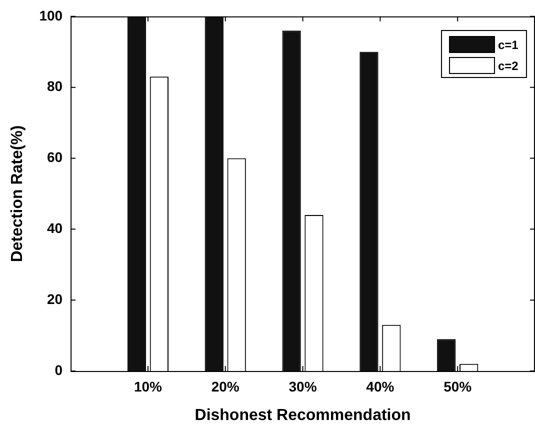 This screenshot has width=535, height=433. What do you see at coordinates (508, 65) in the screenshot?
I see `text: c=2` at bounding box center [508, 65].